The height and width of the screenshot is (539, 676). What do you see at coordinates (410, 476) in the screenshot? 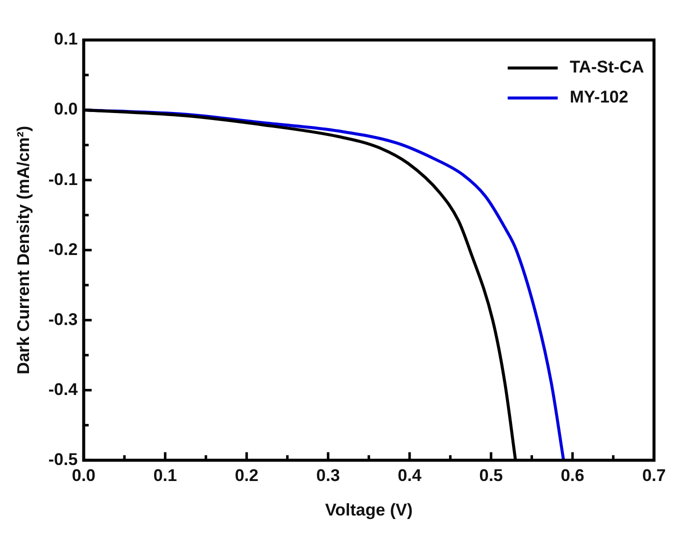
I see `x-tick-label: 0.4` at bounding box center [410, 476].